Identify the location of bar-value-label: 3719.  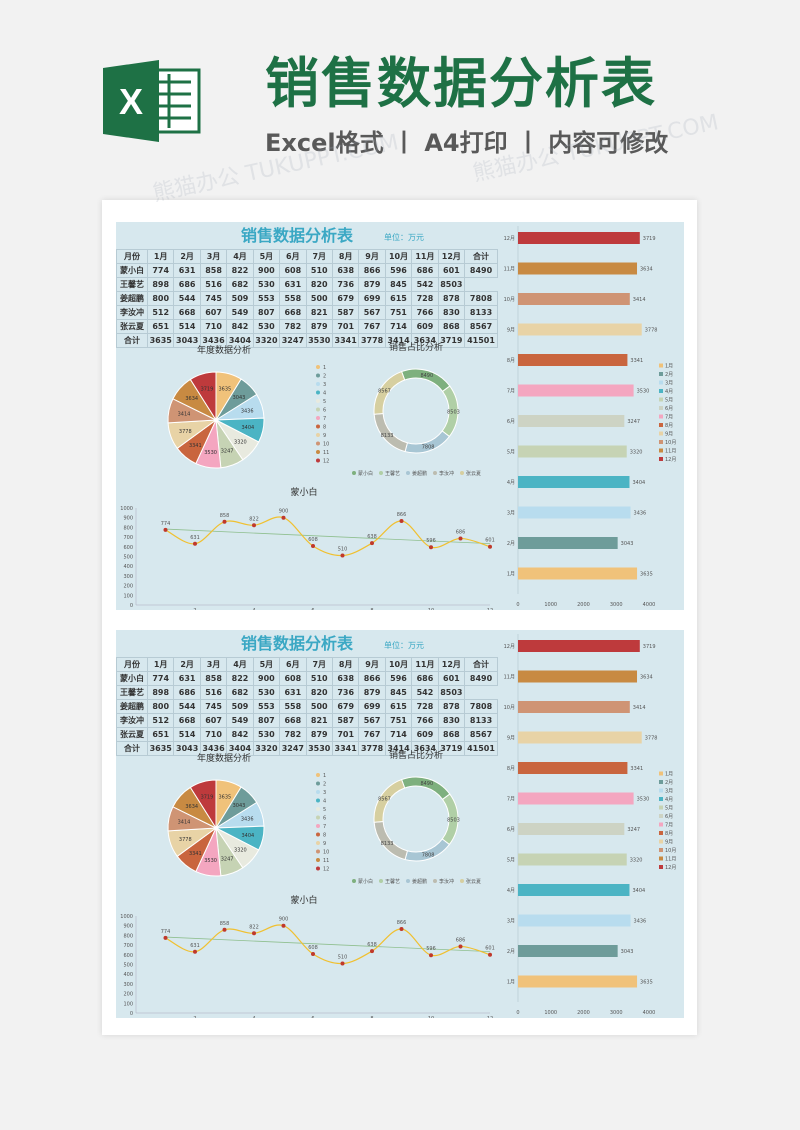
(649, 647).